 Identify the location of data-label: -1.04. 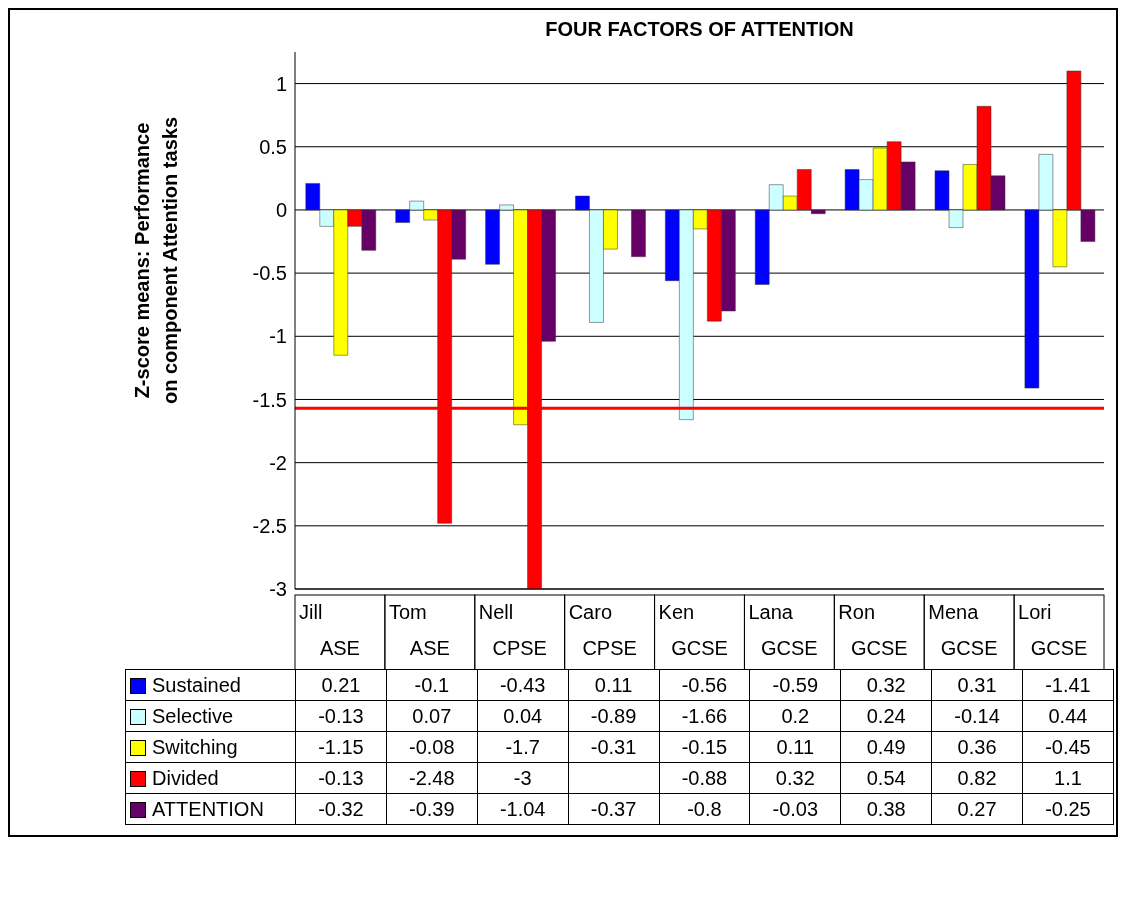
(523, 809).